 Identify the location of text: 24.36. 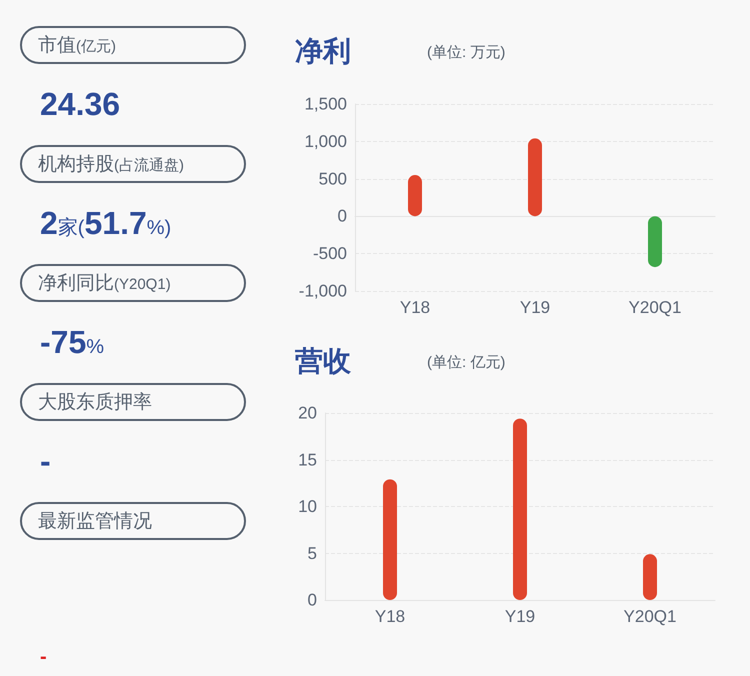
(80, 104).